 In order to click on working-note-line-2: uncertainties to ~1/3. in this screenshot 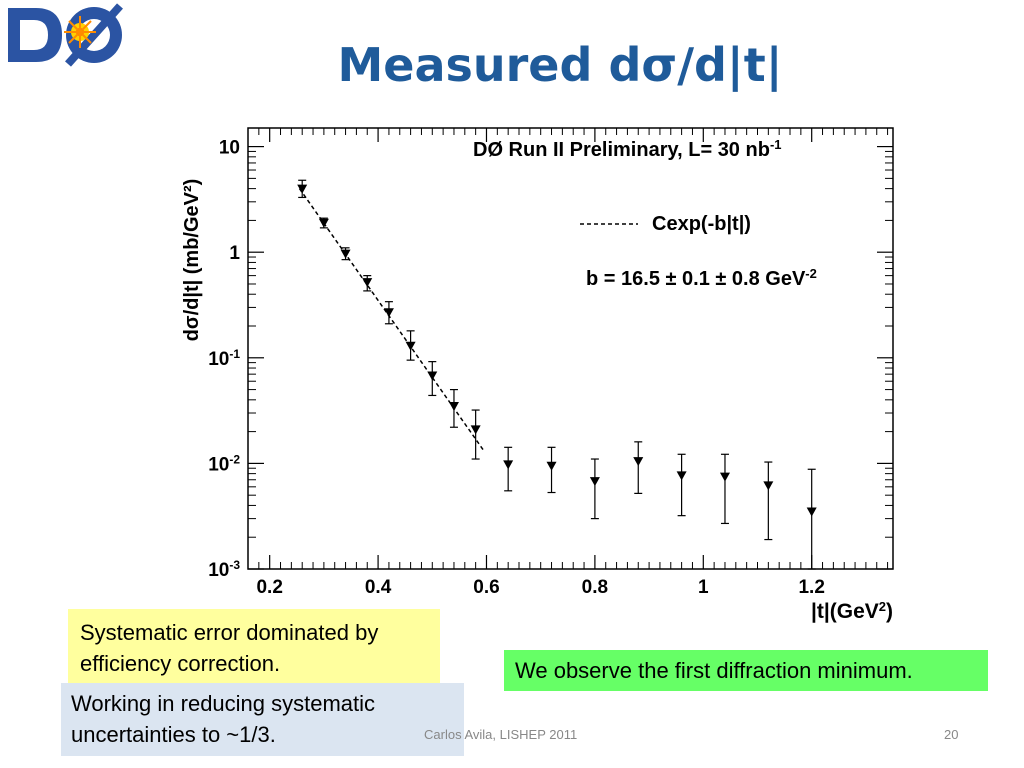, I will do `click(173, 734)`.